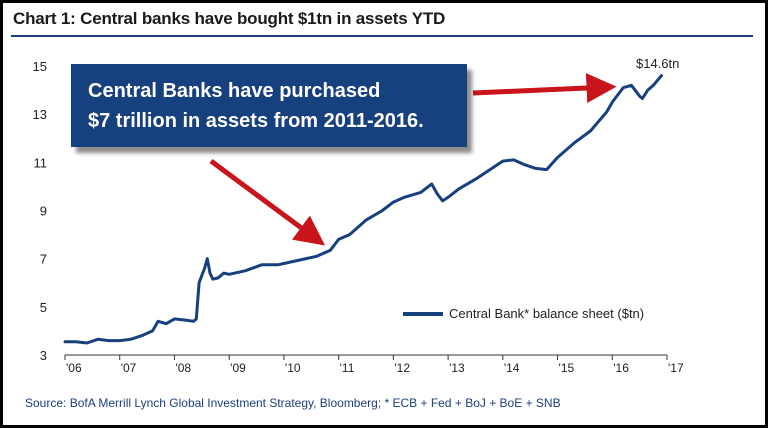  Describe the element at coordinates (41, 162) in the screenshot. I see `y-tick-label: 11` at that location.